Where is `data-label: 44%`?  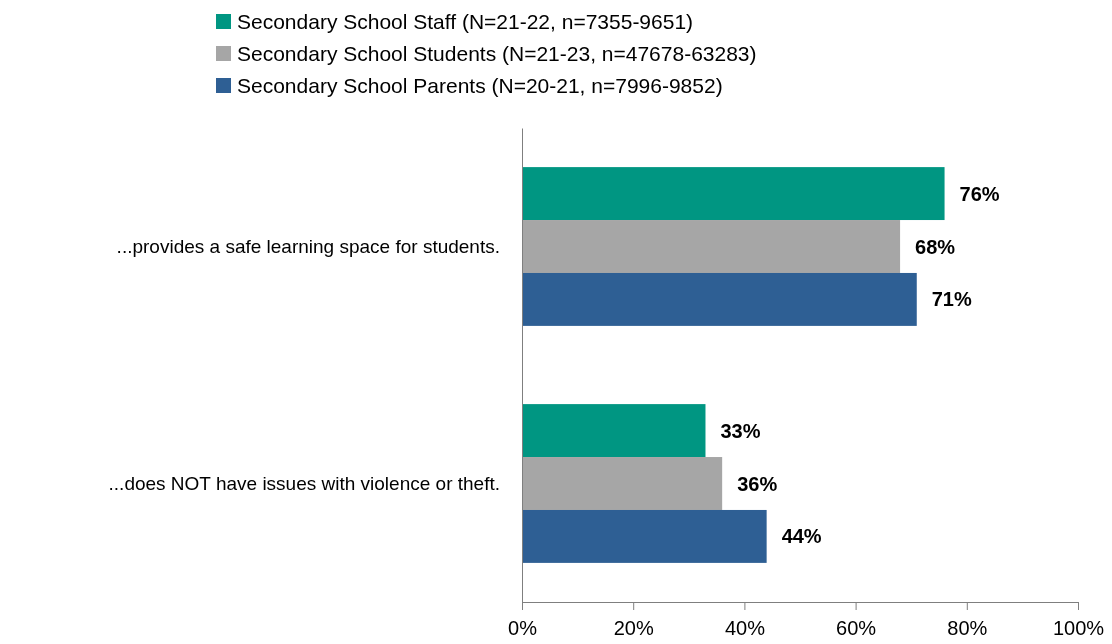 data-label: 44% is located at coordinates (801, 536).